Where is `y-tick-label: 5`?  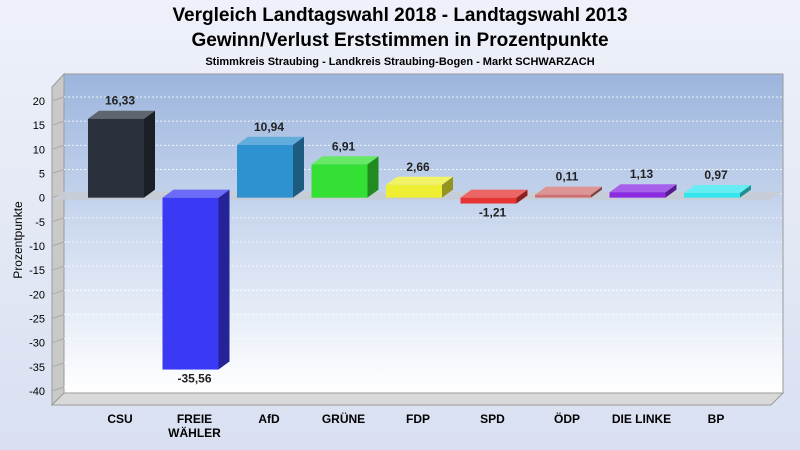 y-tick-label: 5 is located at coordinates (42, 175).